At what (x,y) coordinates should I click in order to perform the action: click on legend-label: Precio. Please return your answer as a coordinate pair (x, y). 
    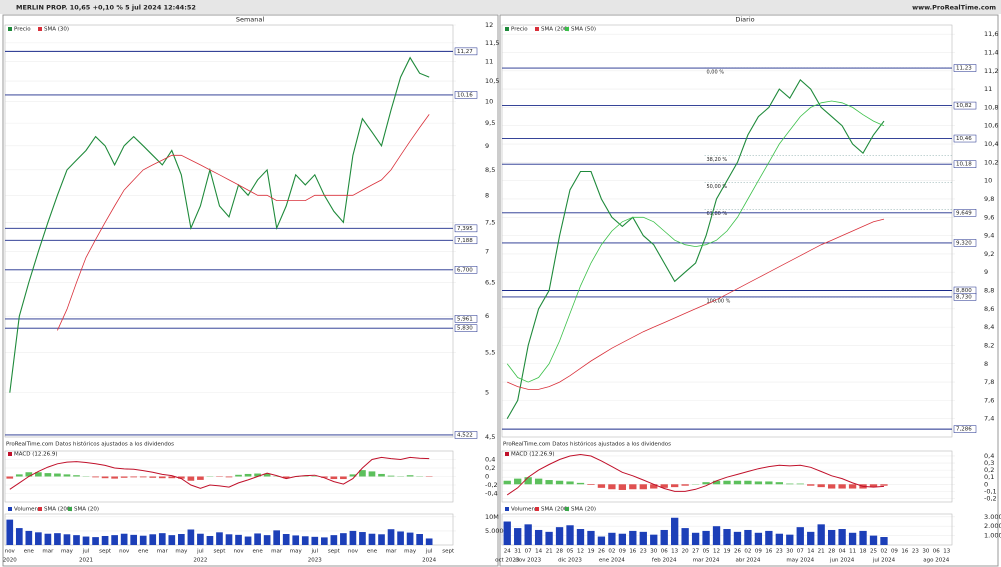
    Looking at the image, I should click on (519, 30).